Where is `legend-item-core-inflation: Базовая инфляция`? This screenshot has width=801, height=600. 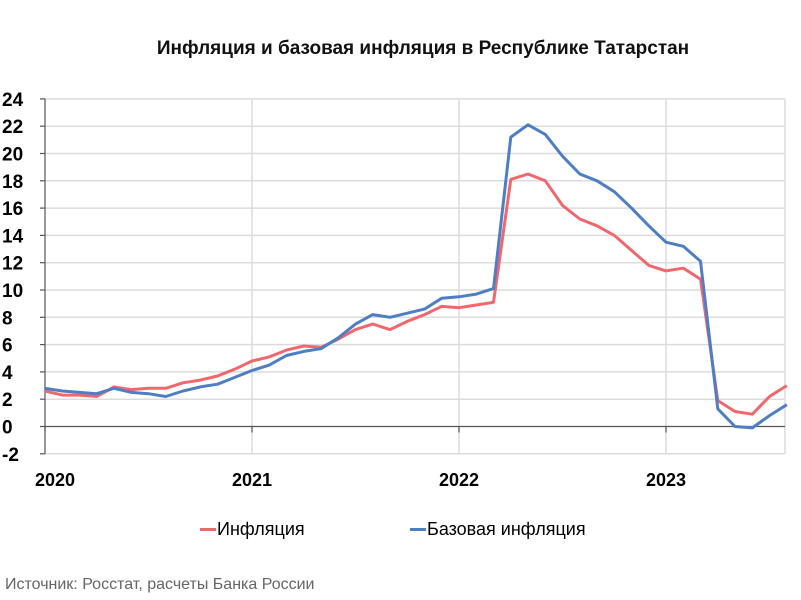
legend-item-core-inflation: Базовая инфляция is located at coordinates (498, 529).